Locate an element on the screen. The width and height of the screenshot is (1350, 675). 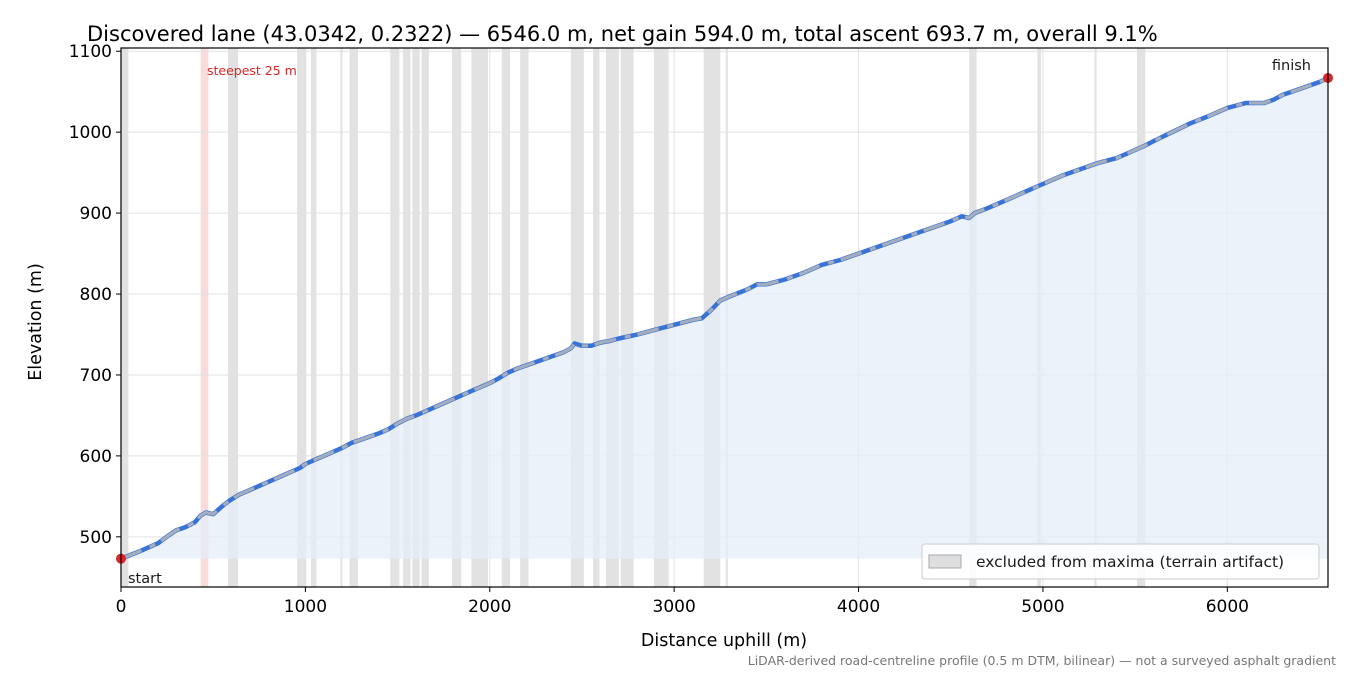
x-axis-label: Distance uphill (m) is located at coordinates (724, 641).